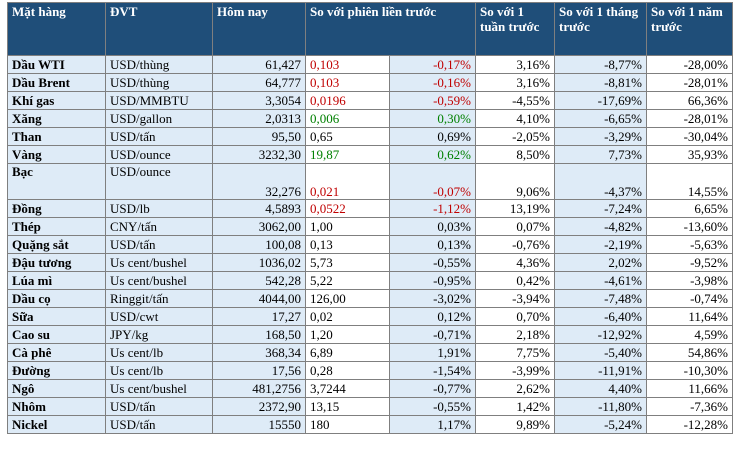 This screenshot has height=466, width=736. I want to click on today-price: 32,276, so click(259, 181).